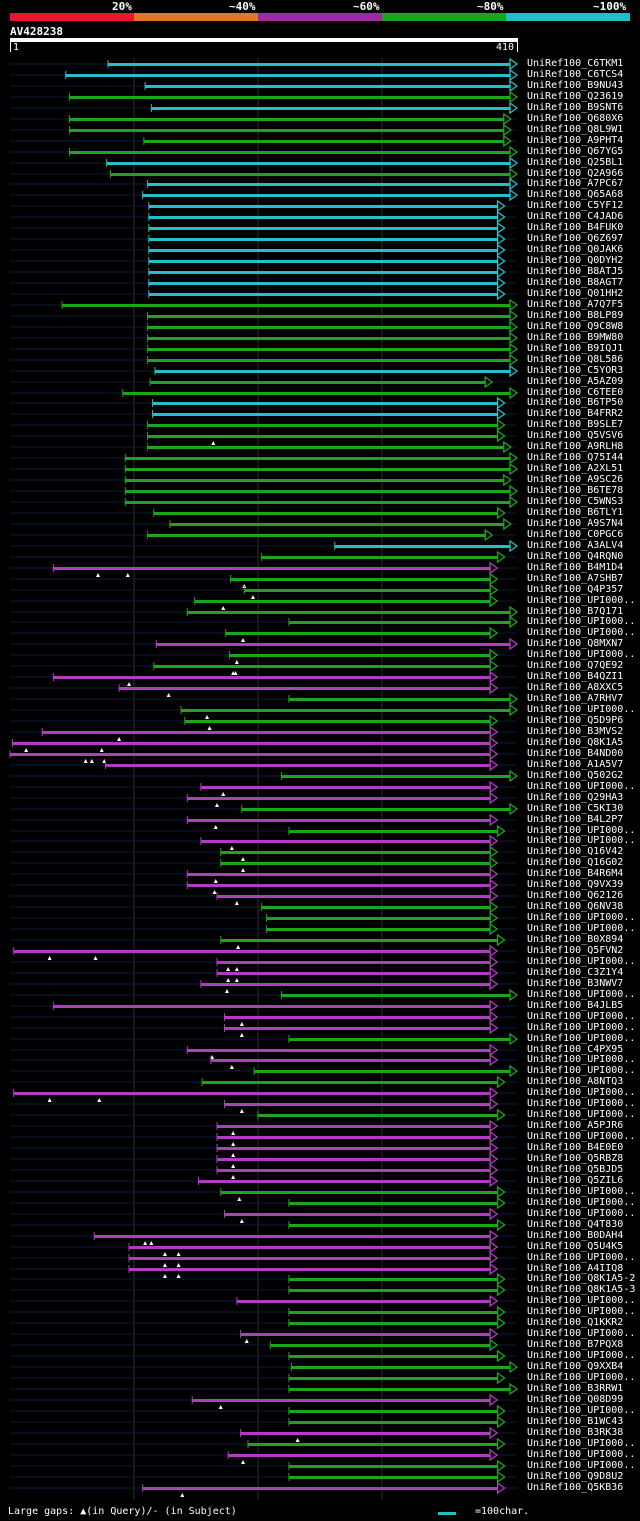 This screenshot has width=640, height=1521. Describe the element at coordinates (575, 1235) in the screenshot. I see `hit-label: UniRef100_B0DAH4` at that location.